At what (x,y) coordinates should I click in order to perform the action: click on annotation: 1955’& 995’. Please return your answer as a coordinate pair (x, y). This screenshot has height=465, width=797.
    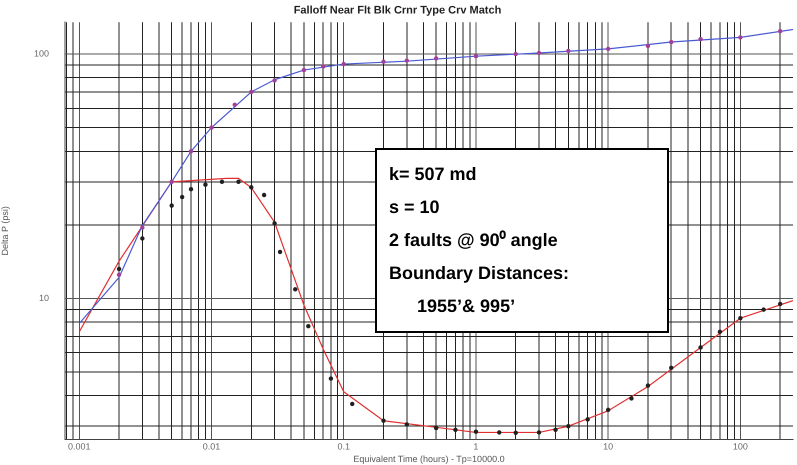
    Looking at the image, I should click on (466, 306).